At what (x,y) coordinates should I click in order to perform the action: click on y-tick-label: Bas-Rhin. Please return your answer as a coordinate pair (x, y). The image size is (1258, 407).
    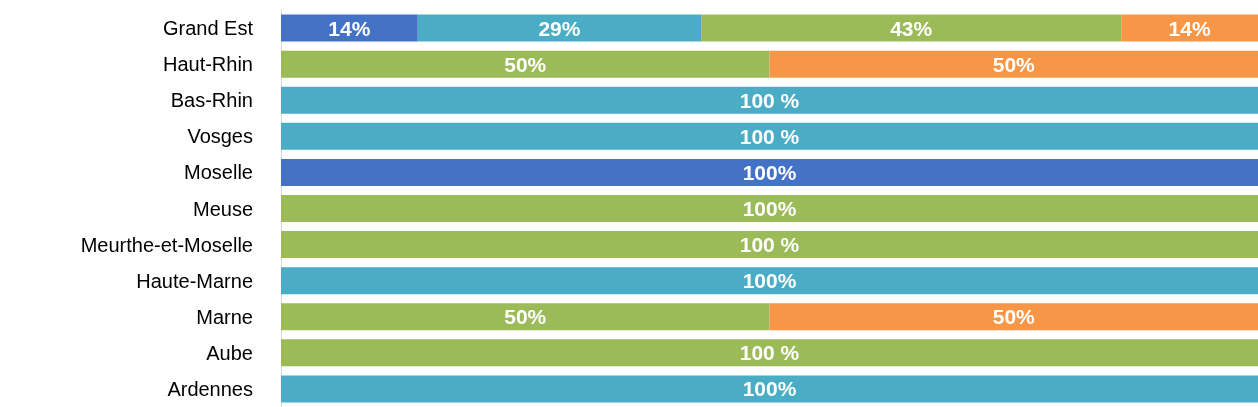
    Looking at the image, I should click on (211, 100).